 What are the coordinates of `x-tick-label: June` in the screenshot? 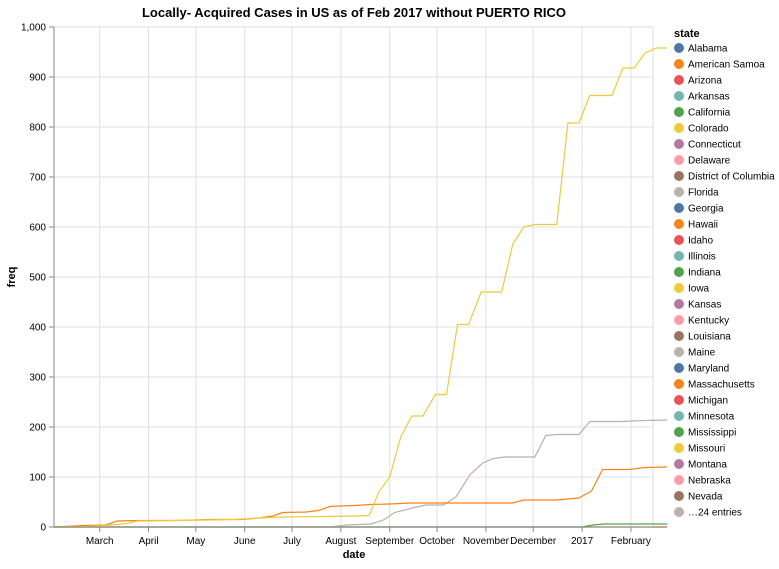 It's located at (245, 541).